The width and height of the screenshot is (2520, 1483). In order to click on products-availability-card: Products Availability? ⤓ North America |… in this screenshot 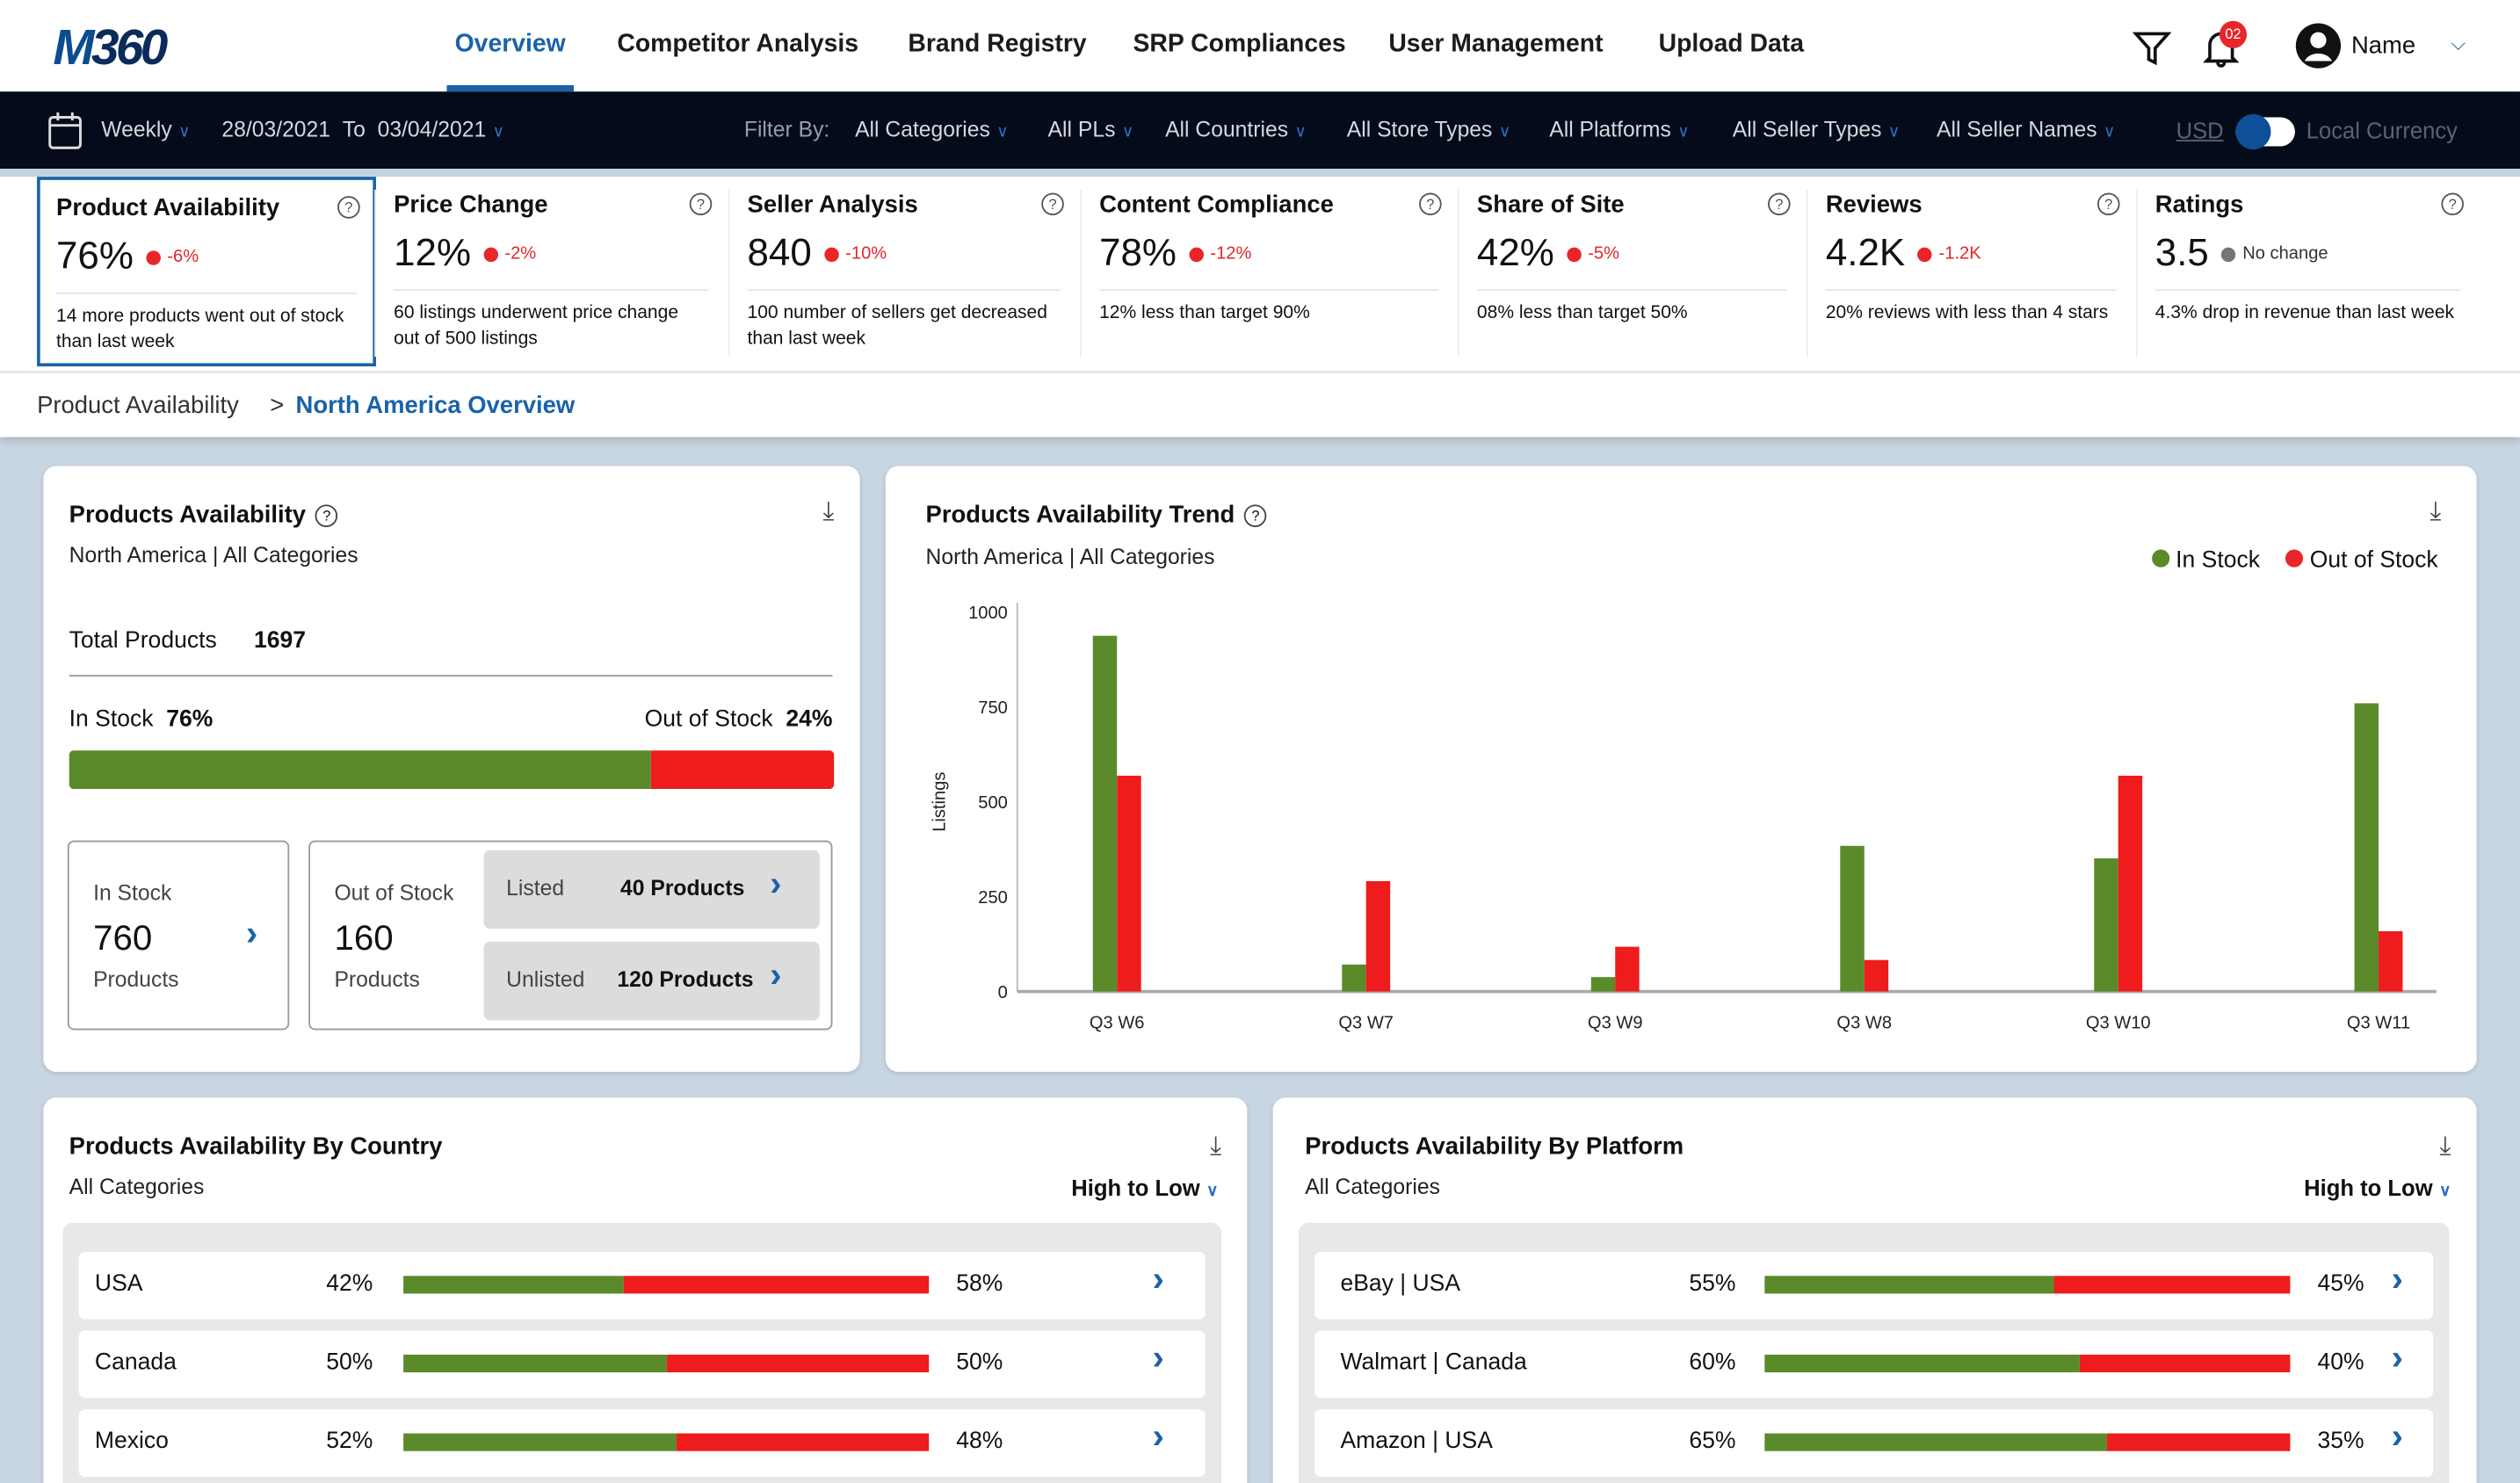, I will do `click(451, 769)`.